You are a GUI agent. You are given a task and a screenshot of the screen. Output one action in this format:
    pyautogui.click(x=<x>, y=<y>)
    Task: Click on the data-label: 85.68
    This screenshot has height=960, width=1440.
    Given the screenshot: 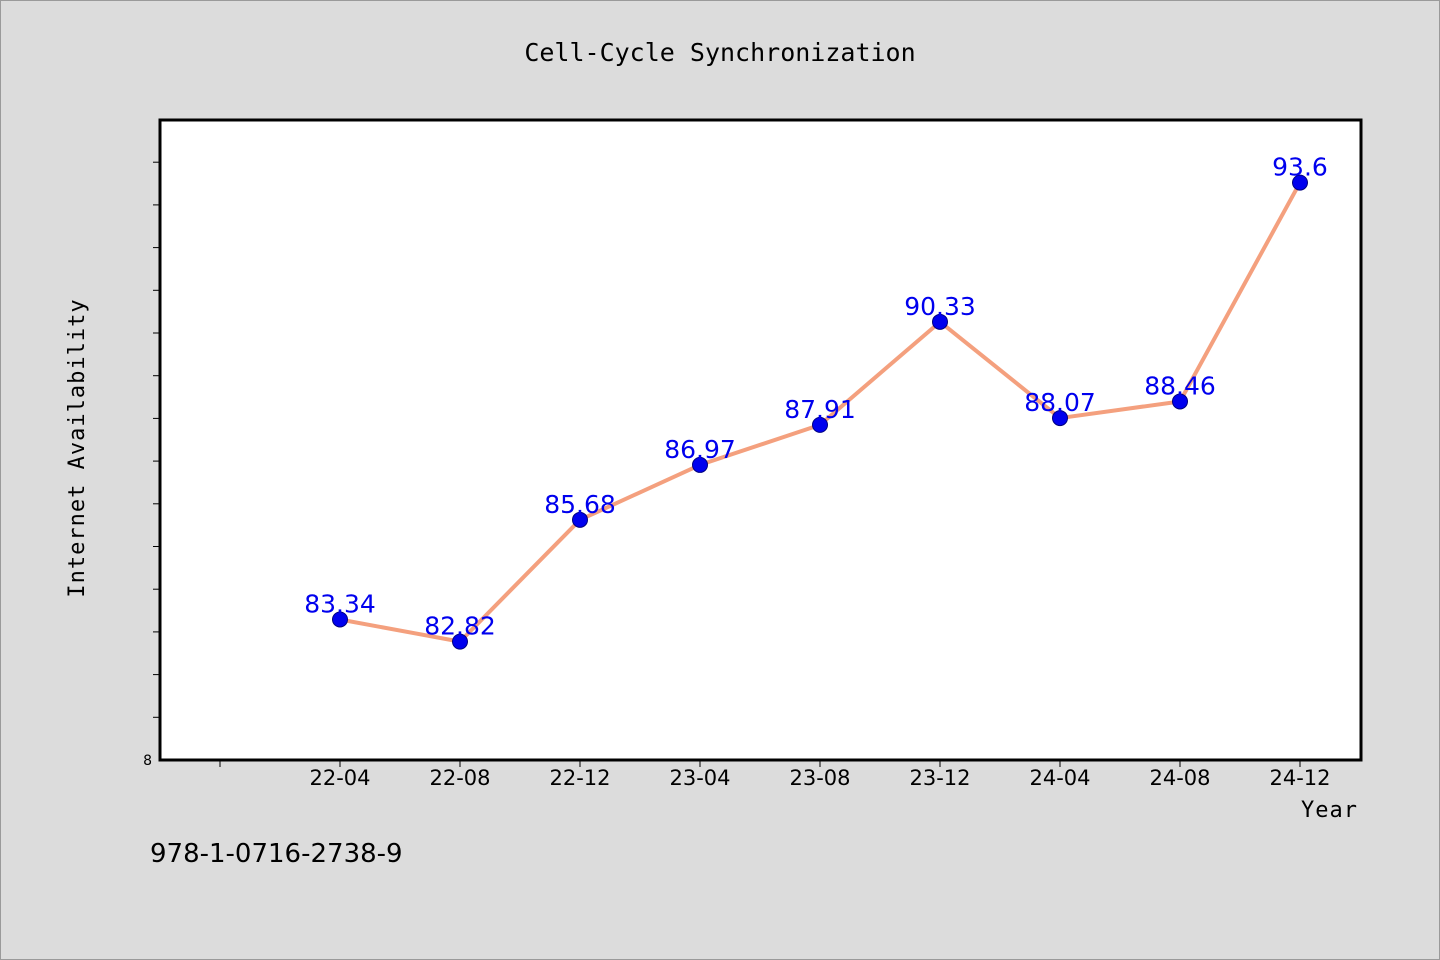 What is the action you would take?
    pyautogui.click(x=580, y=504)
    